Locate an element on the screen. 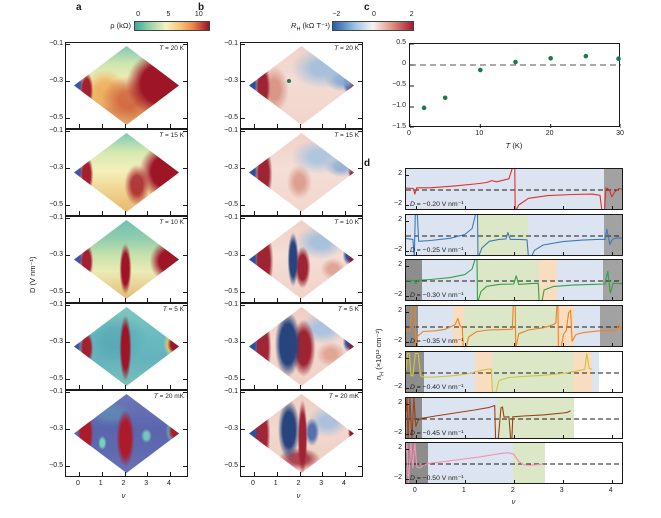  heatmap-subpanel-a4: T = 5 K −0.1 −0.3 −0.5 is located at coordinates (118, 345).